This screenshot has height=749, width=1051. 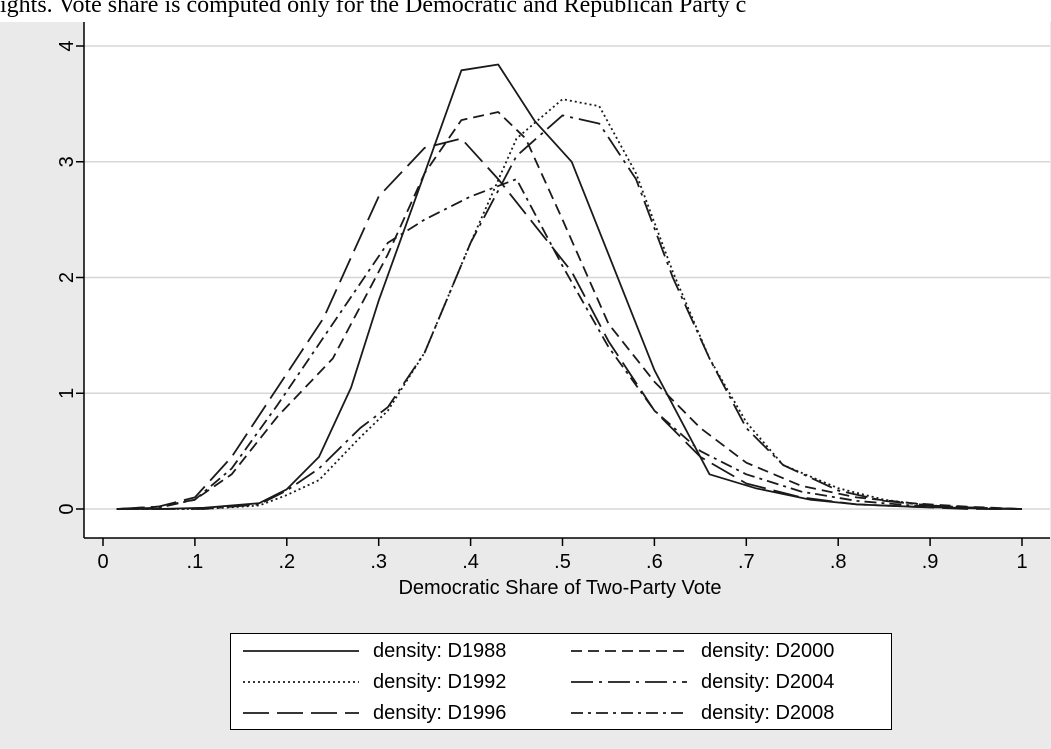 What do you see at coordinates (930, 562) in the screenshot?
I see `x-tick-label: .9` at bounding box center [930, 562].